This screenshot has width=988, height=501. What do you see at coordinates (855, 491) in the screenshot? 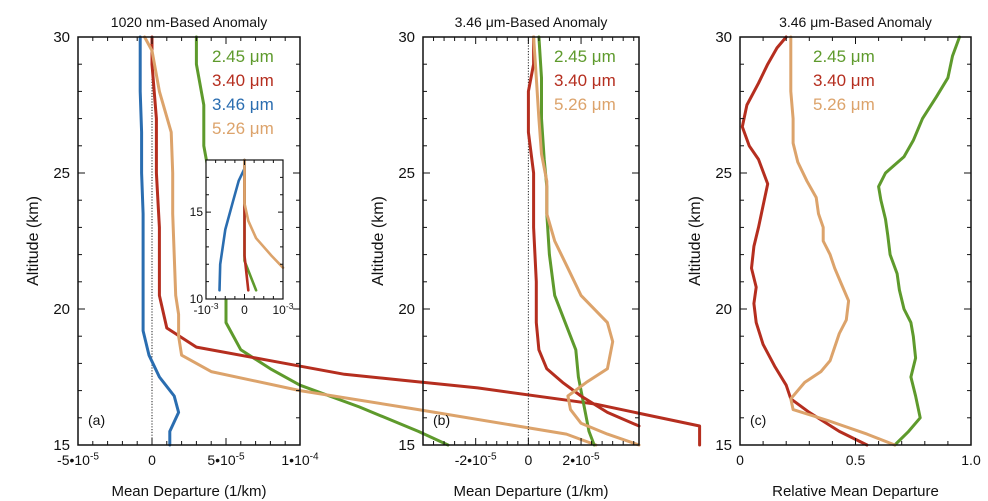
I see `x-axis-label: Relative Mean Departure` at bounding box center [855, 491].